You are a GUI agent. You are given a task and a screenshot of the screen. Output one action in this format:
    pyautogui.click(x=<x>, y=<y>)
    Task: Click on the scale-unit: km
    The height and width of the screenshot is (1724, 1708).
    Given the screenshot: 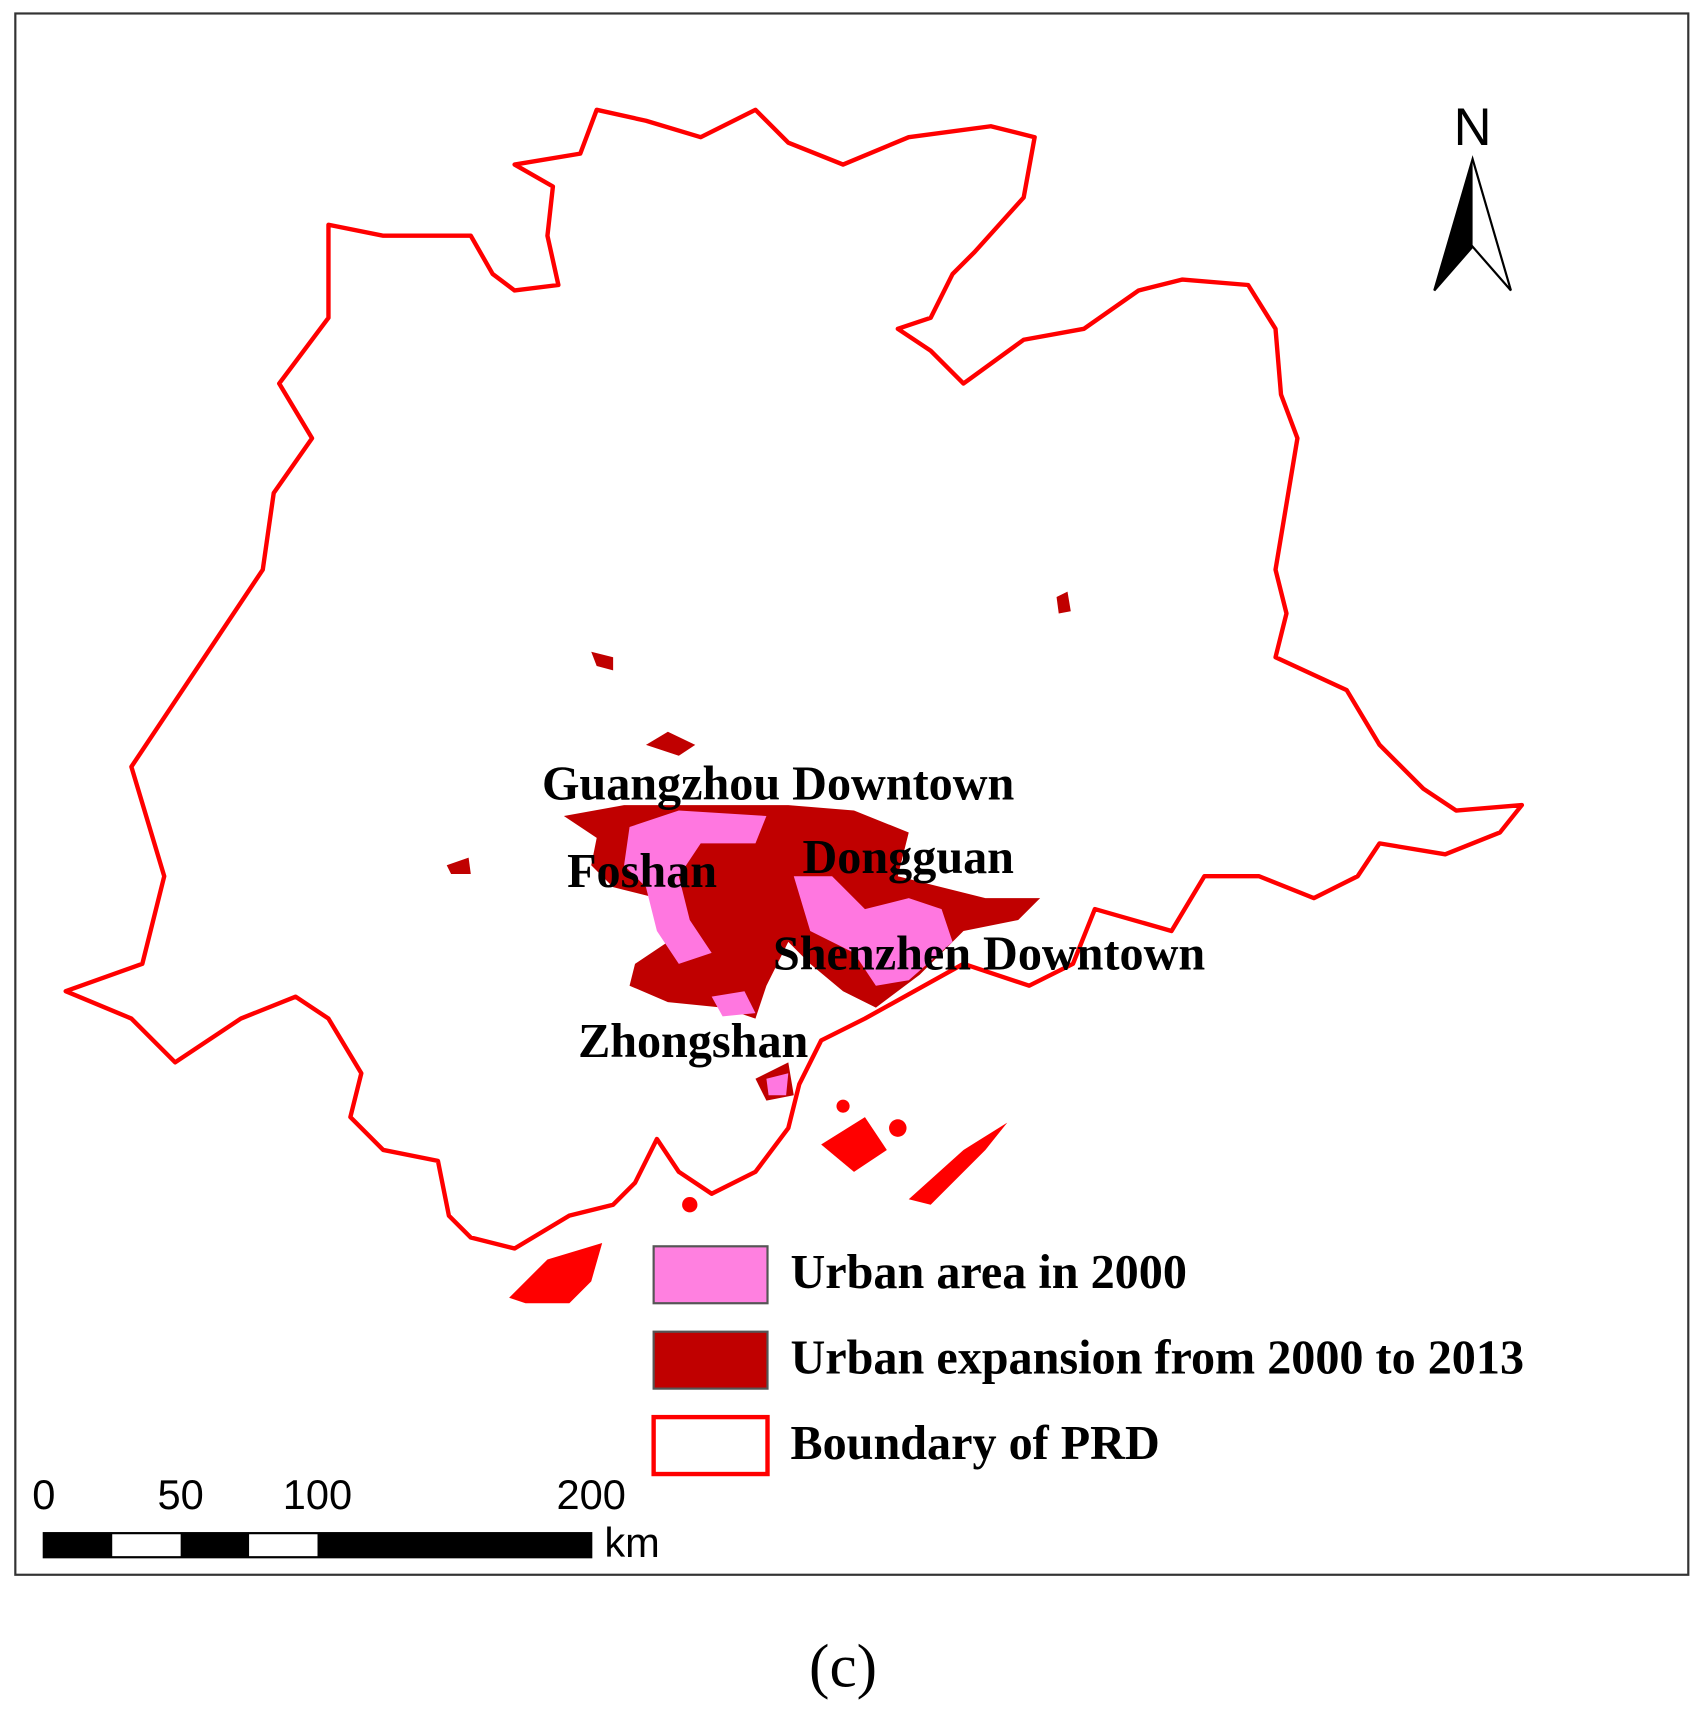 What is the action you would take?
    pyautogui.click(x=631, y=1542)
    